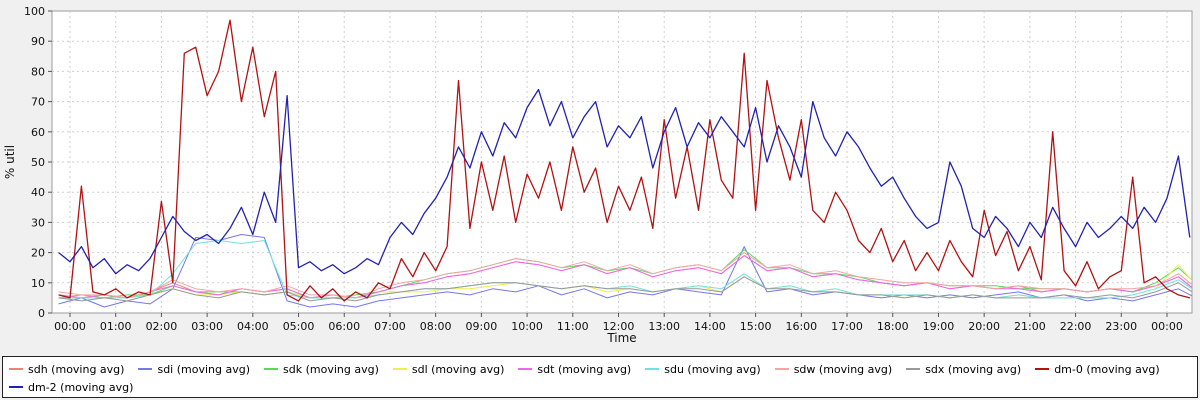 This screenshot has width=1200, height=400. Describe the element at coordinates (344, 326) in the screenshot. I see `x-tick-label: 06:00` at that location.